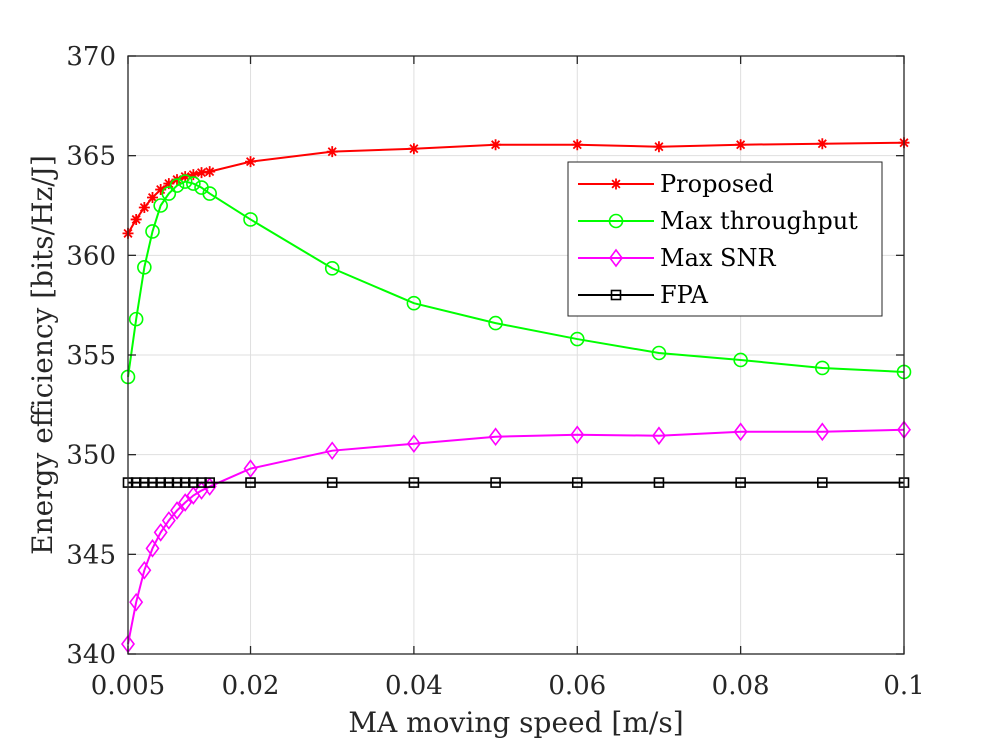  Describe the element at coordinates (91, 555) in the screenshot. I see `y-tick-label: 345` at that location.